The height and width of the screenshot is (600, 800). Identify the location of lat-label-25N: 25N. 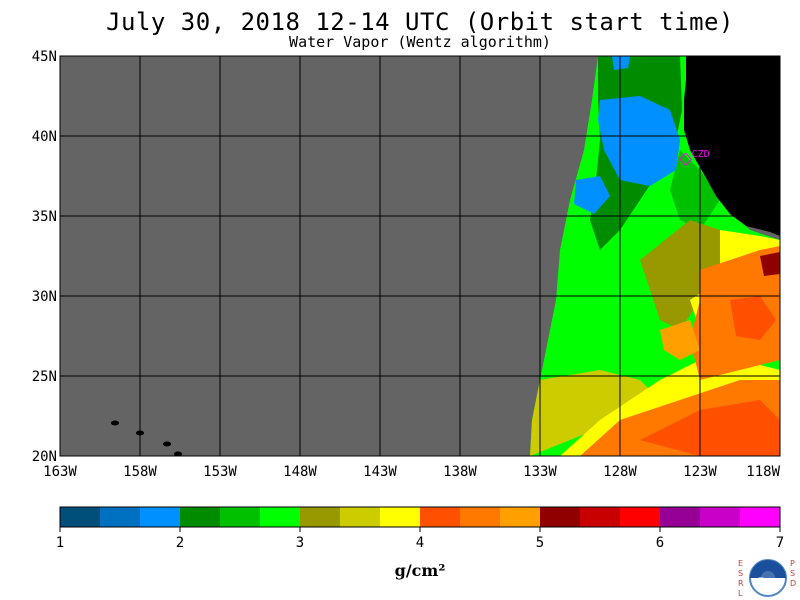
(44, 377).